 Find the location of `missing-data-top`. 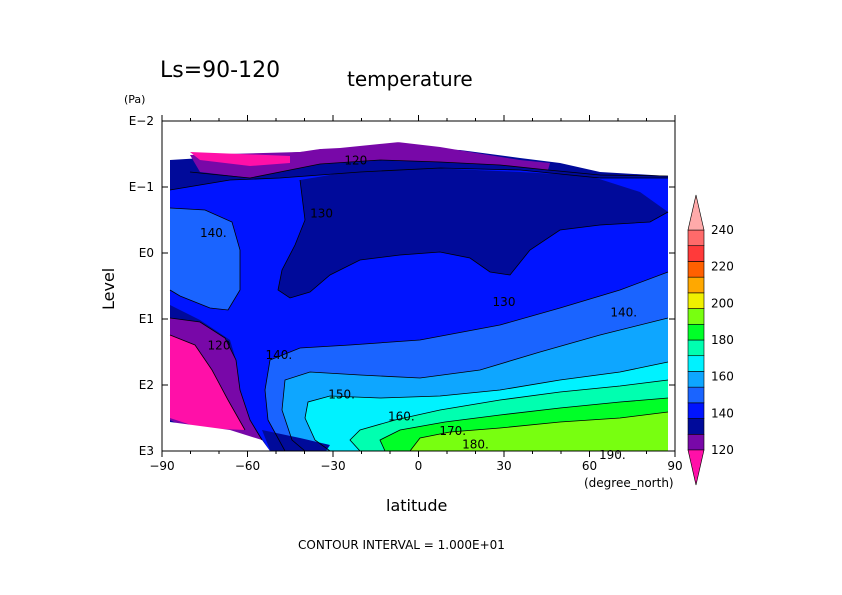

missing-data-top is located at coordinates (418, 148).